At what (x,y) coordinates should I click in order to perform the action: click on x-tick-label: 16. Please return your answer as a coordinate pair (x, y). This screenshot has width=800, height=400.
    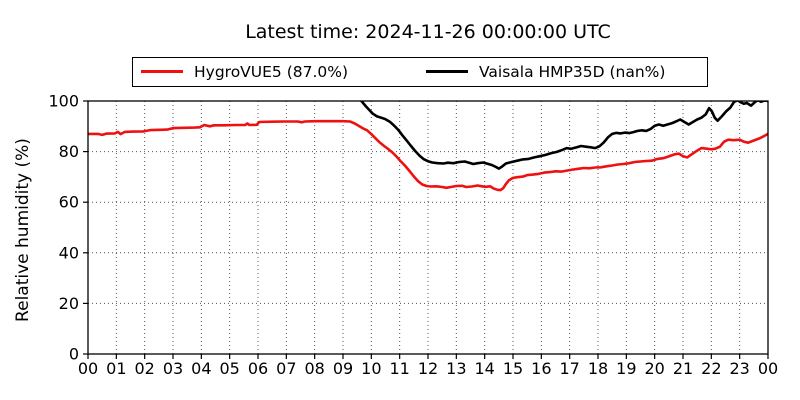
    Looking at the image, I should click on (541, 368).